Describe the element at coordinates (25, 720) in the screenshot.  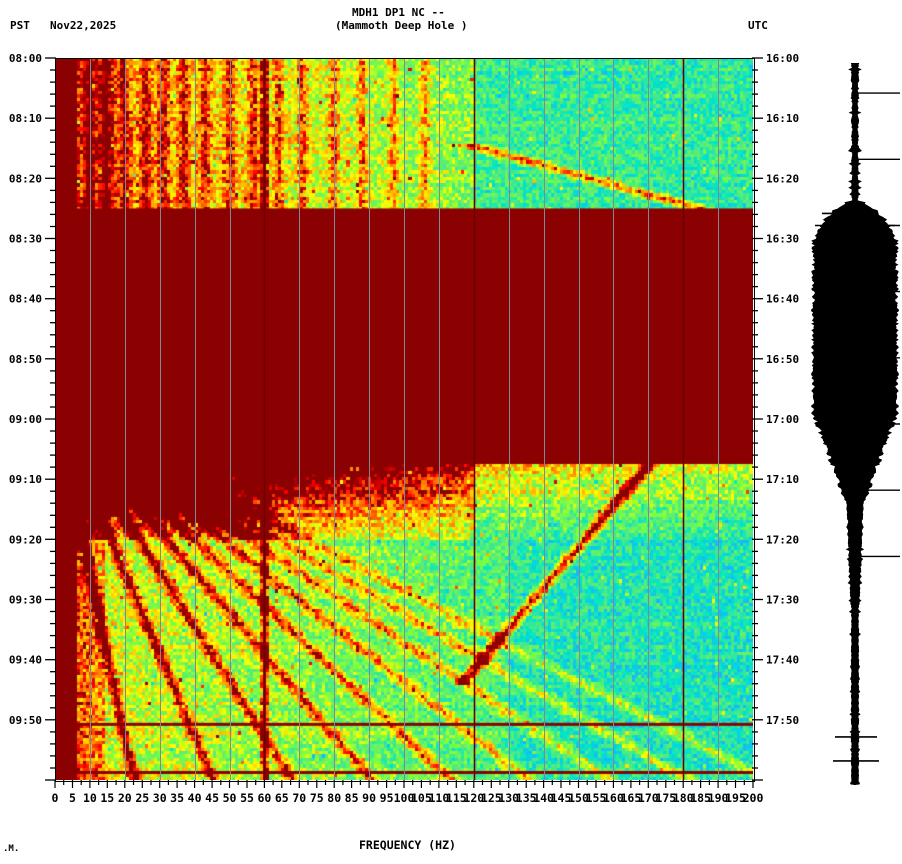
I see `svg-text: 09:50` at that location.